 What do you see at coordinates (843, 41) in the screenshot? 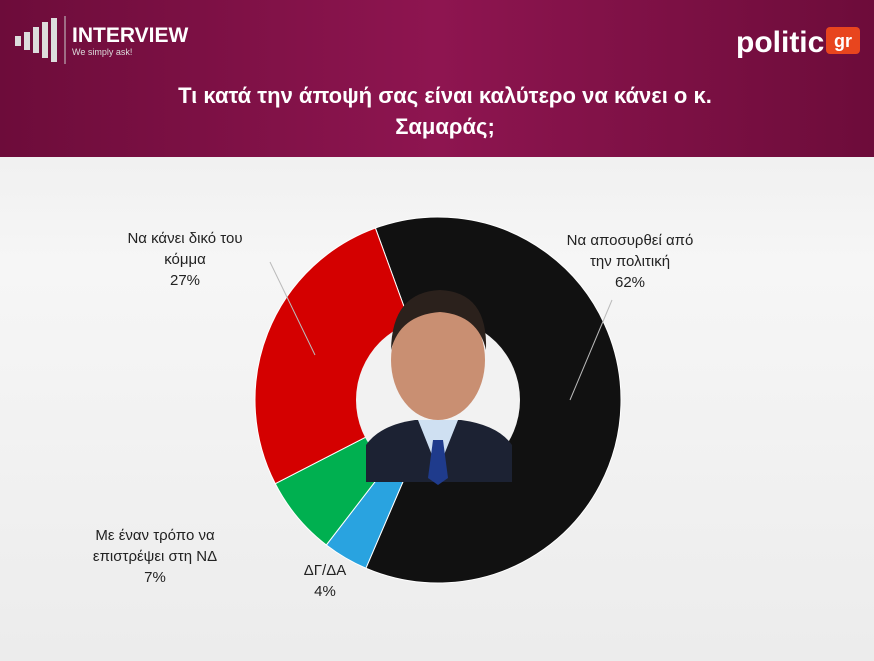
I see `site-suffix: gr` at bounding box center [843, 41].